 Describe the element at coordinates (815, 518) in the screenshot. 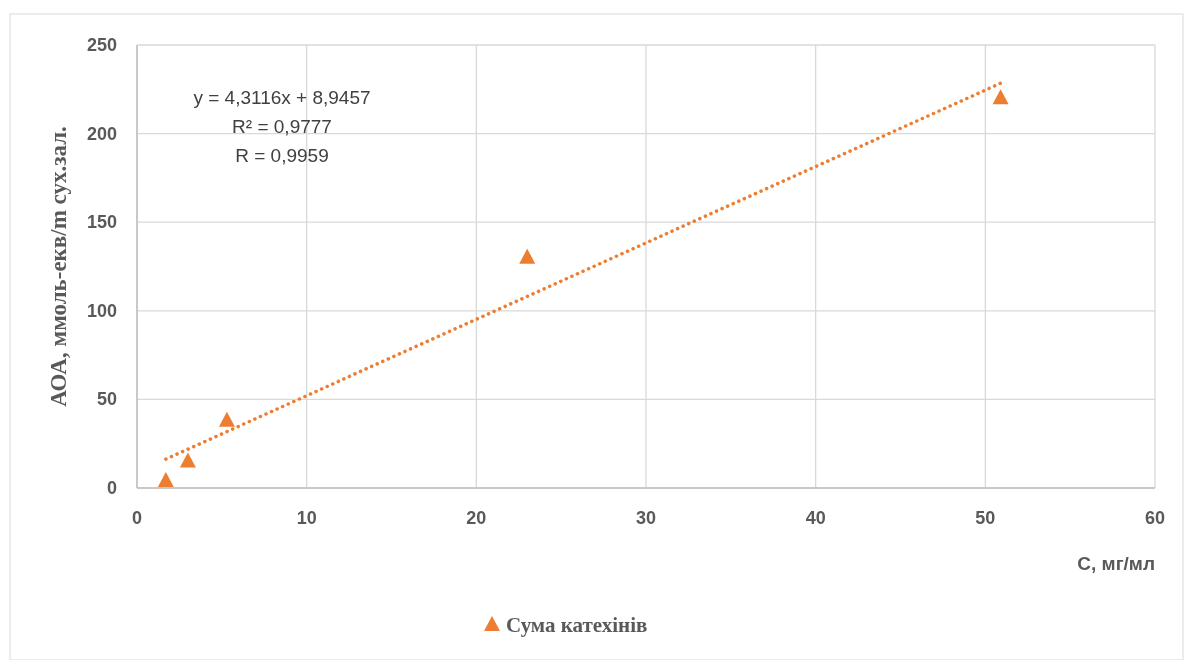

I see `x-tick-label: 40` at that location.